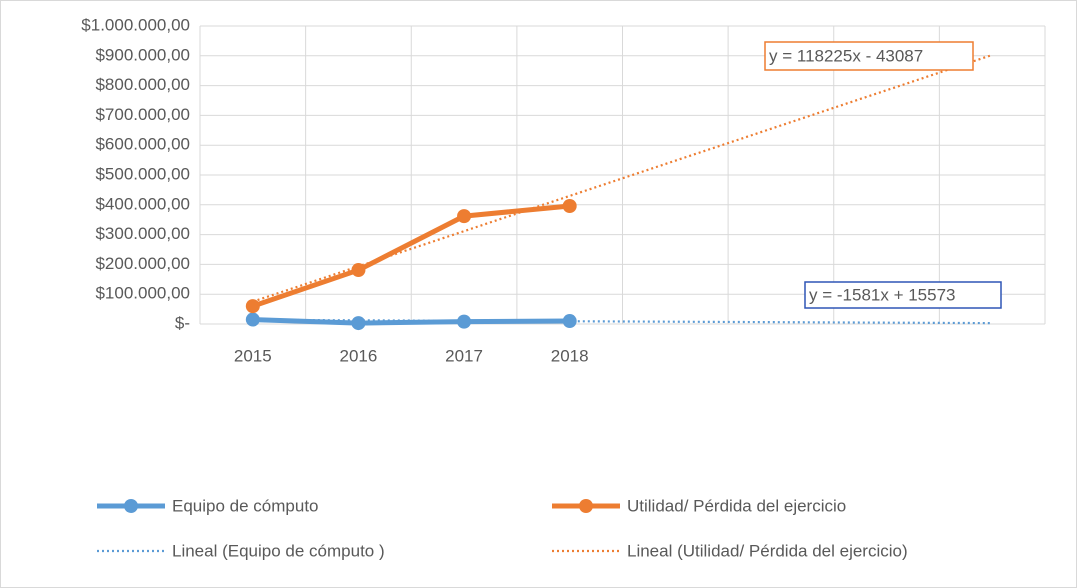 The height and width of the screenshot is (588, 1077). What do you see at coordinates (622, 321) in the screenshot?
I see `trendline` at bounding box center [622, 321].